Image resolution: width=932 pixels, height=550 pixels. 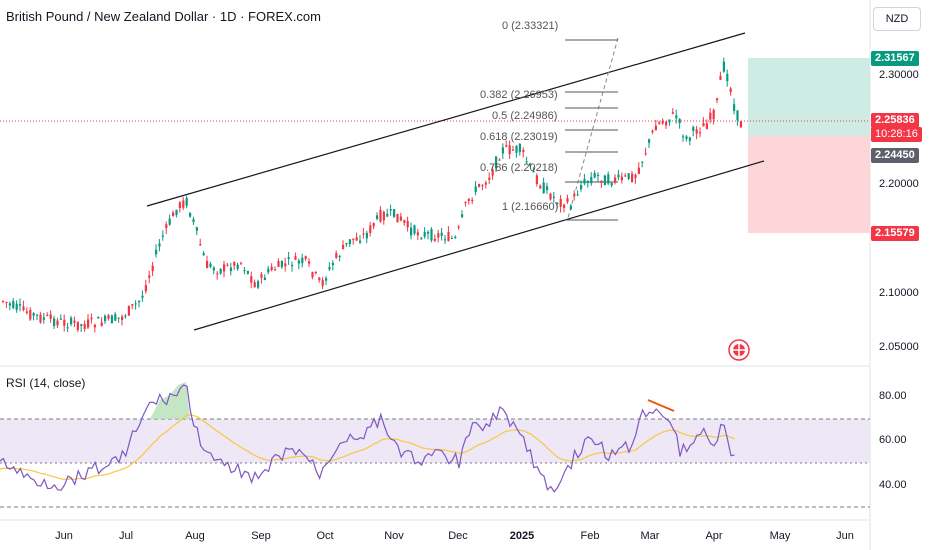 What do you see at coordinates (126, 536) in the screenshot?
I see `date-label: Jul` at bounding box center [126, 536].